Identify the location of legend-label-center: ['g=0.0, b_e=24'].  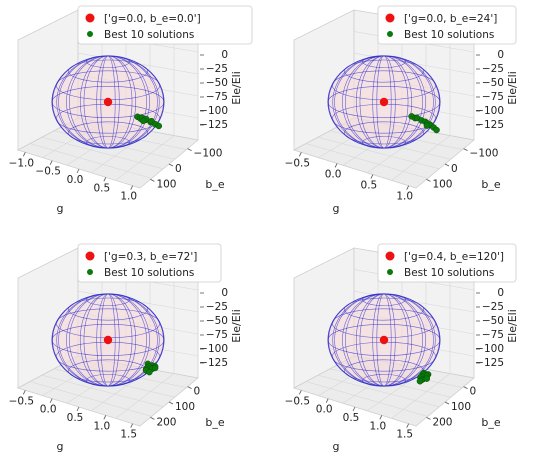
(450, 19).